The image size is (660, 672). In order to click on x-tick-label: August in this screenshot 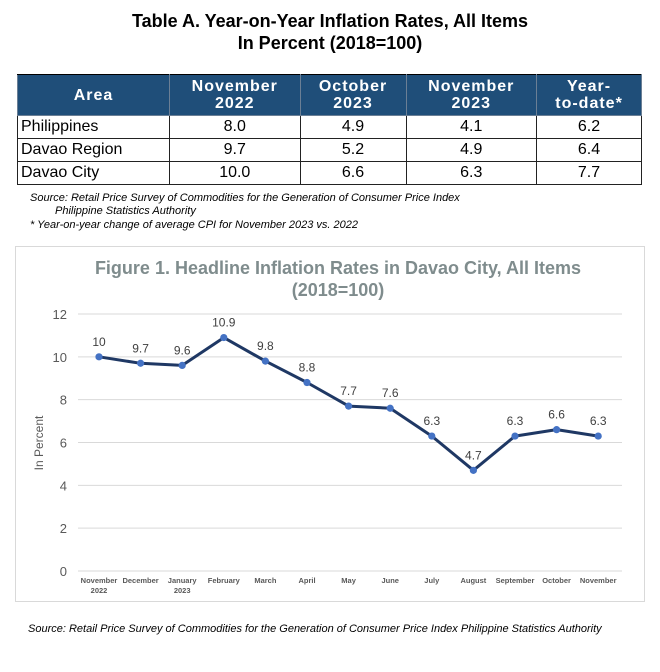, I will do `click(473, 580)`.